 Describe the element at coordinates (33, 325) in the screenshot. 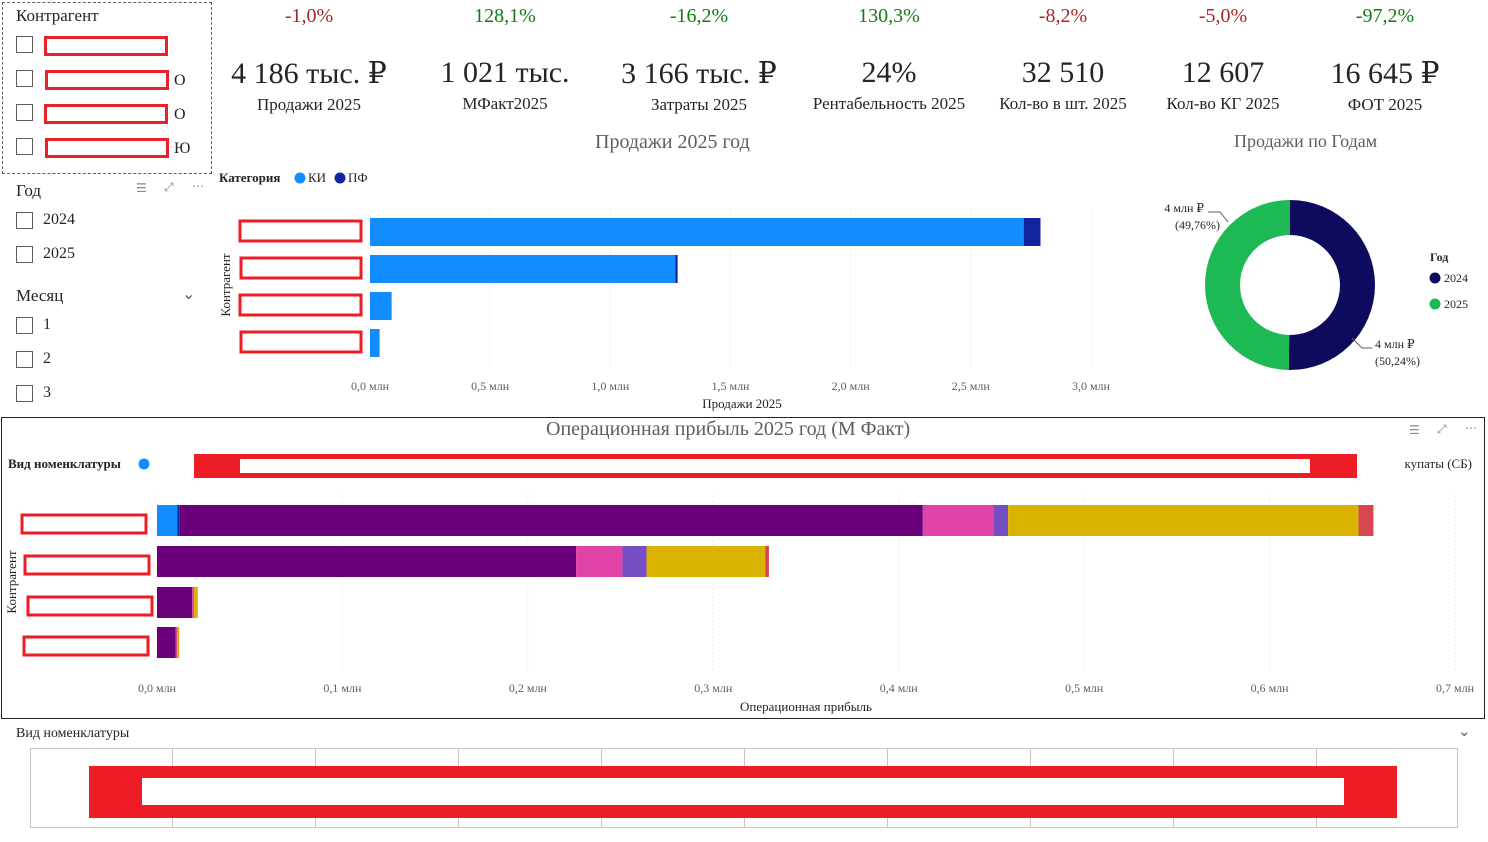

I see `month-item: 1` at that location.